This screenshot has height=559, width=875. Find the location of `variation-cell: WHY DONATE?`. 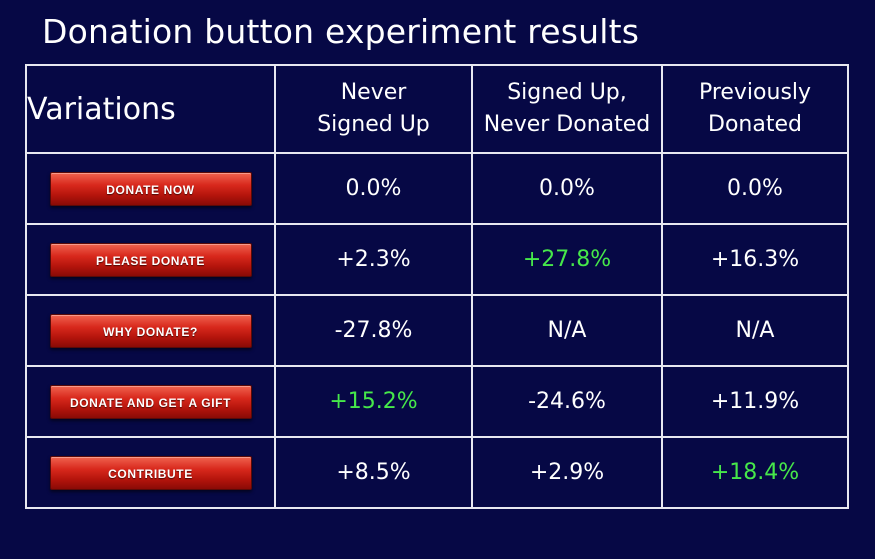

variation-cell: WHY DONATE? is located at coordinates (150, 330).